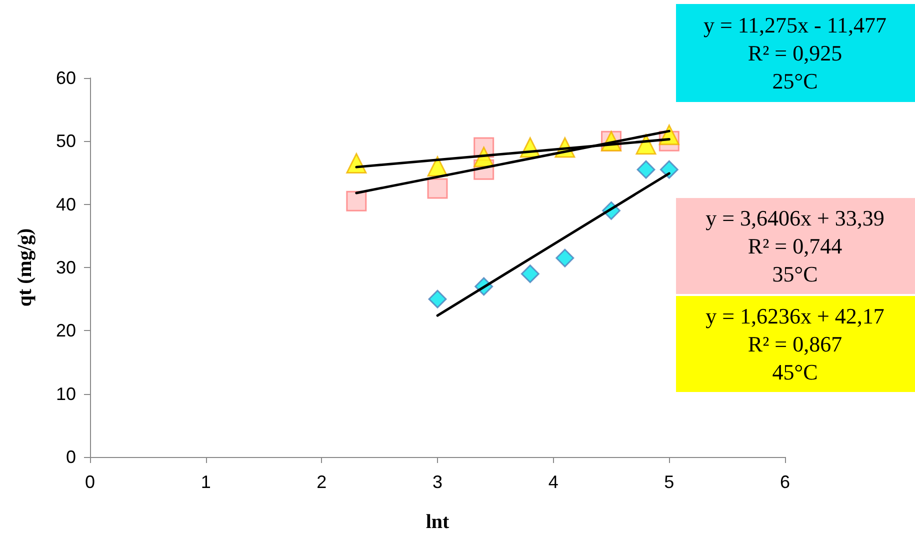  What do you see at coordinates (795, 53) in the screenshot?
I see `annotation: y = 11,275x - 11,477 R² = 0,925 25°C` at bounding box center [795, 53].